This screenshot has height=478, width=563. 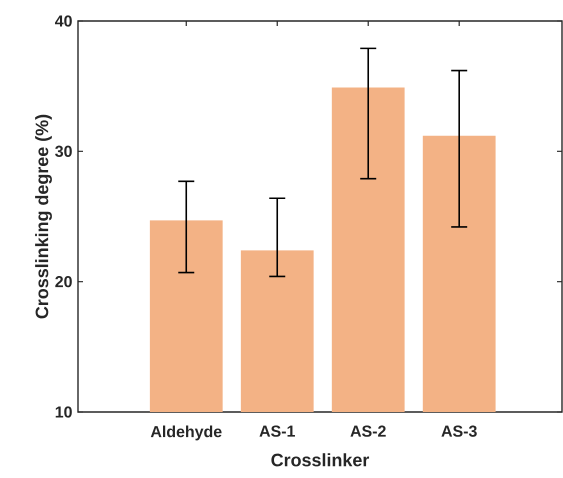 What do you see at coordinates (320, 459) in the screenshot?
I see `x-axis-title: Crosslinker` at bounding box center [320, 459].